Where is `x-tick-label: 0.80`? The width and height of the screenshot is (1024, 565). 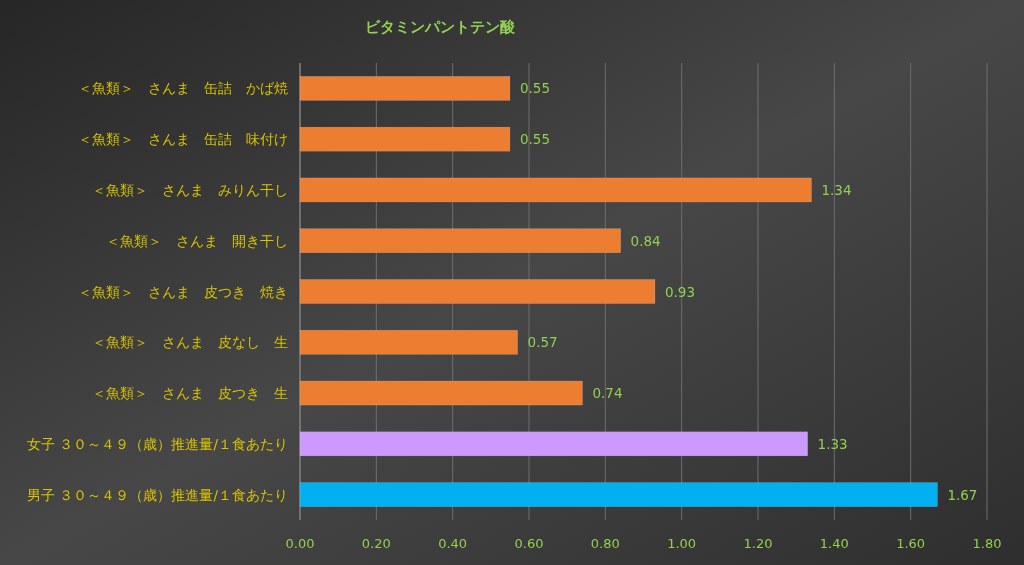 x-tick-label: 0.80 is located at coordinates (605, 543).